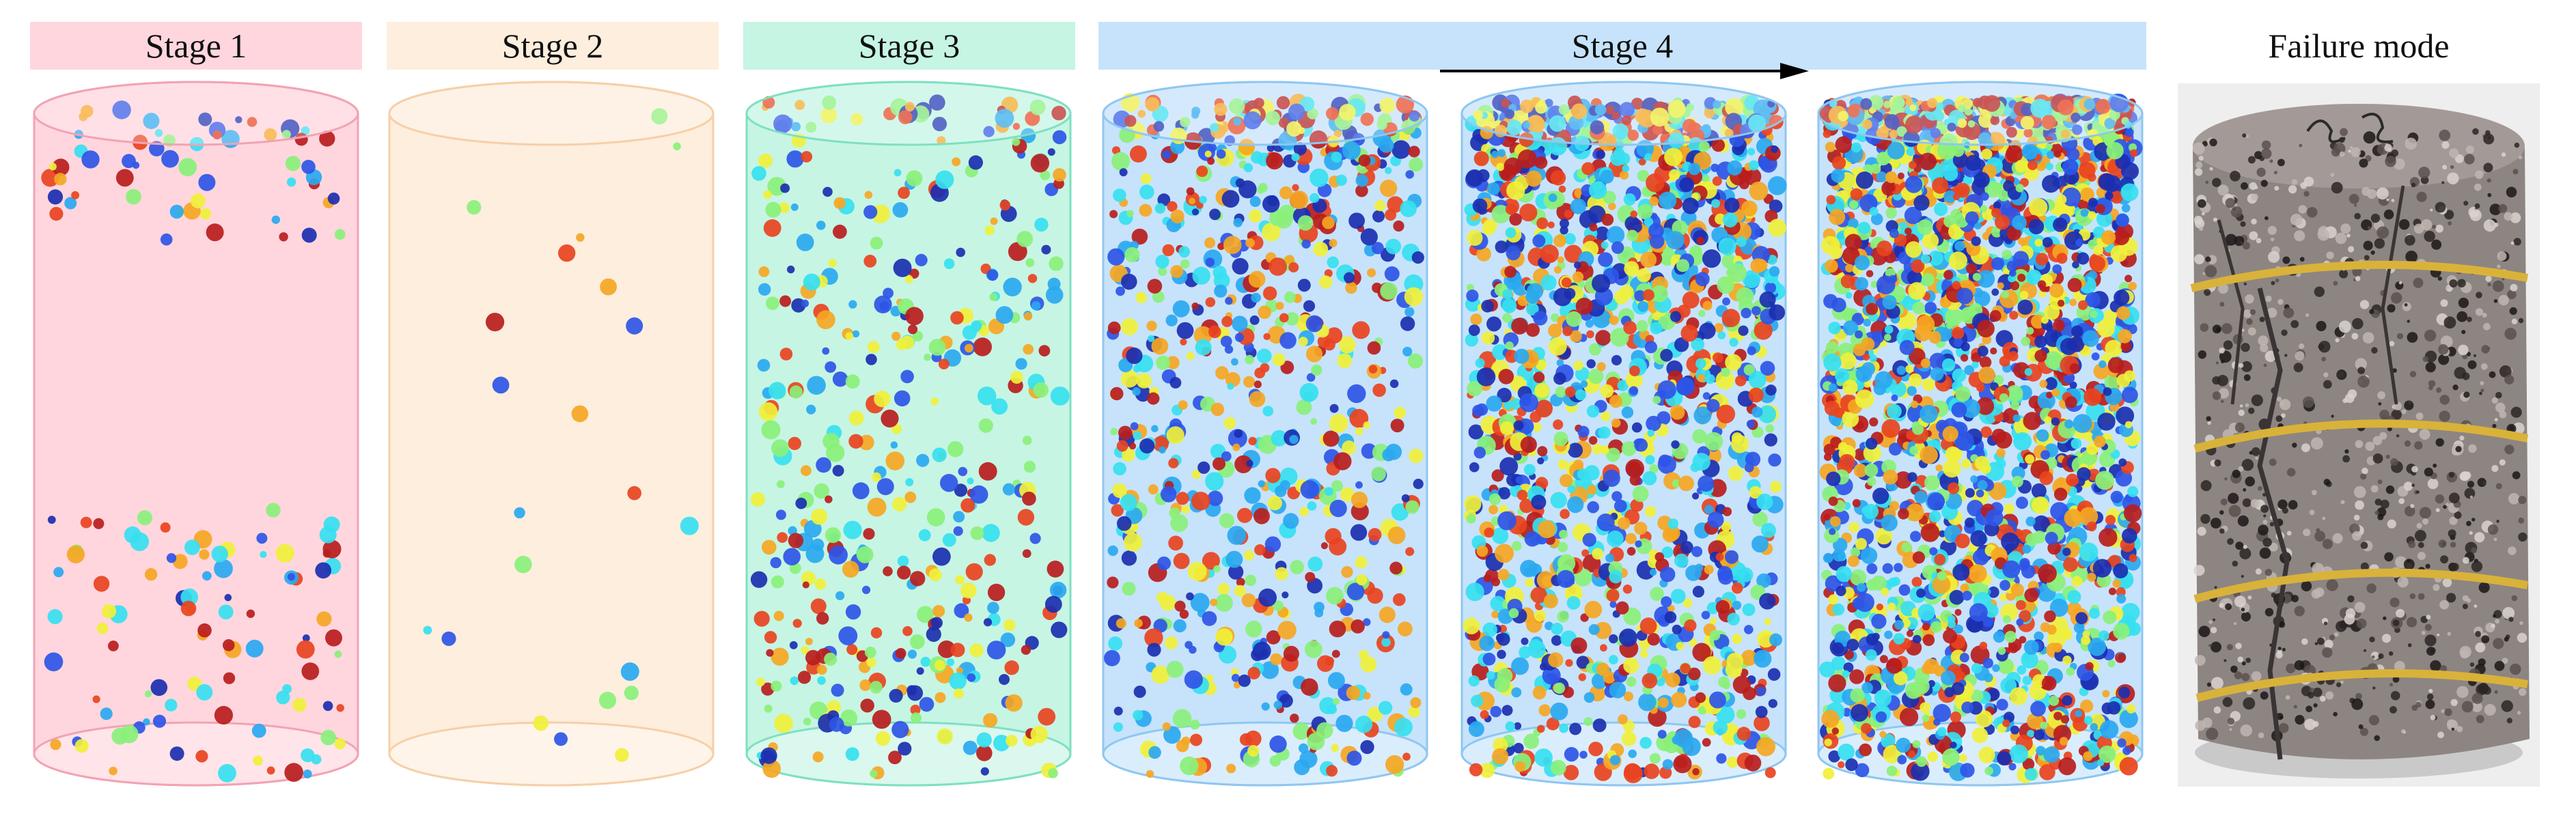 This screenshot has width=2576, height=814. What do you see at coordinates (909, 434) in the screenshot?
I see `specimen-stage3` at bounding box center [909, 434].